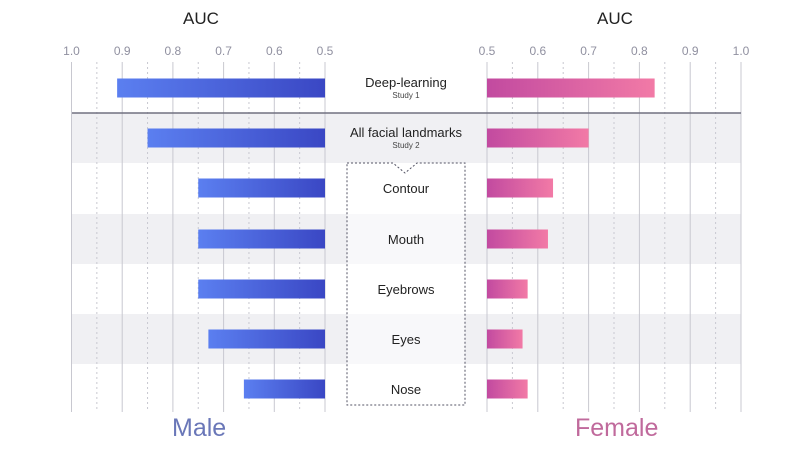 The height and width of the screenshot is (459, 800). I want to click on left-tick-label: 0.5, so click(325, 51).